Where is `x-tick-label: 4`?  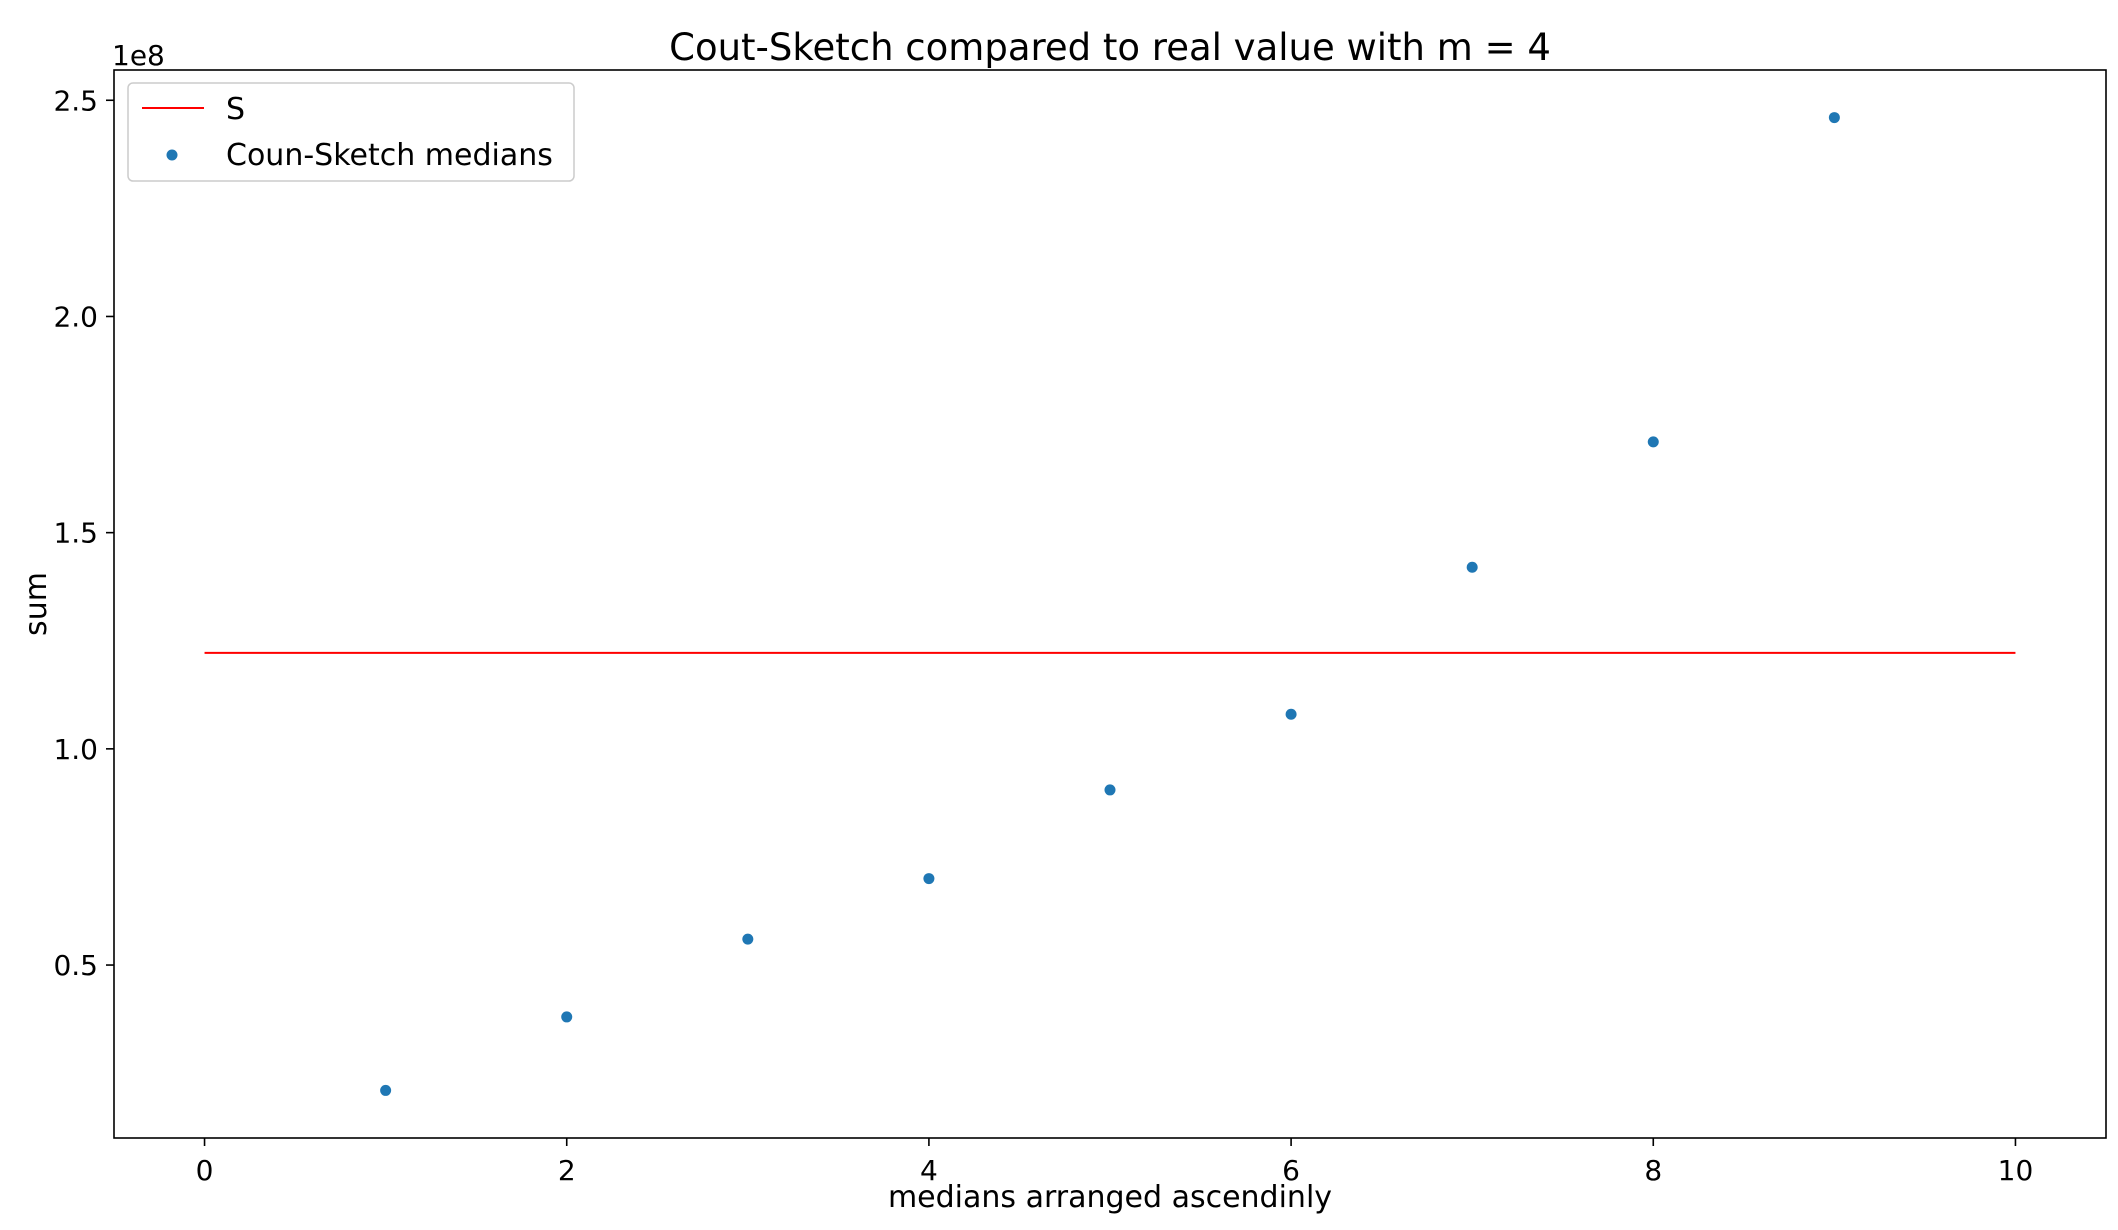
x-tick-label: 4 is located at coordinates (929, 1170).